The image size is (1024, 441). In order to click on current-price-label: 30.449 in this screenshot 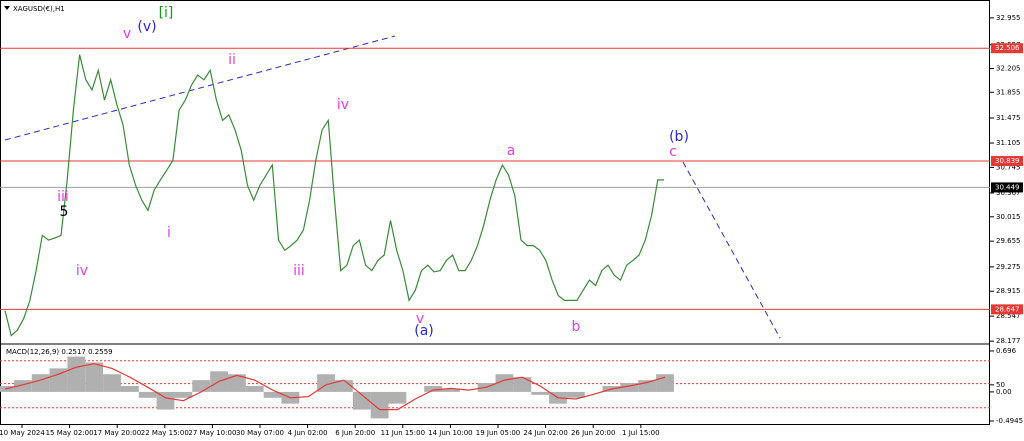, I will do `click(1007, 187)`.